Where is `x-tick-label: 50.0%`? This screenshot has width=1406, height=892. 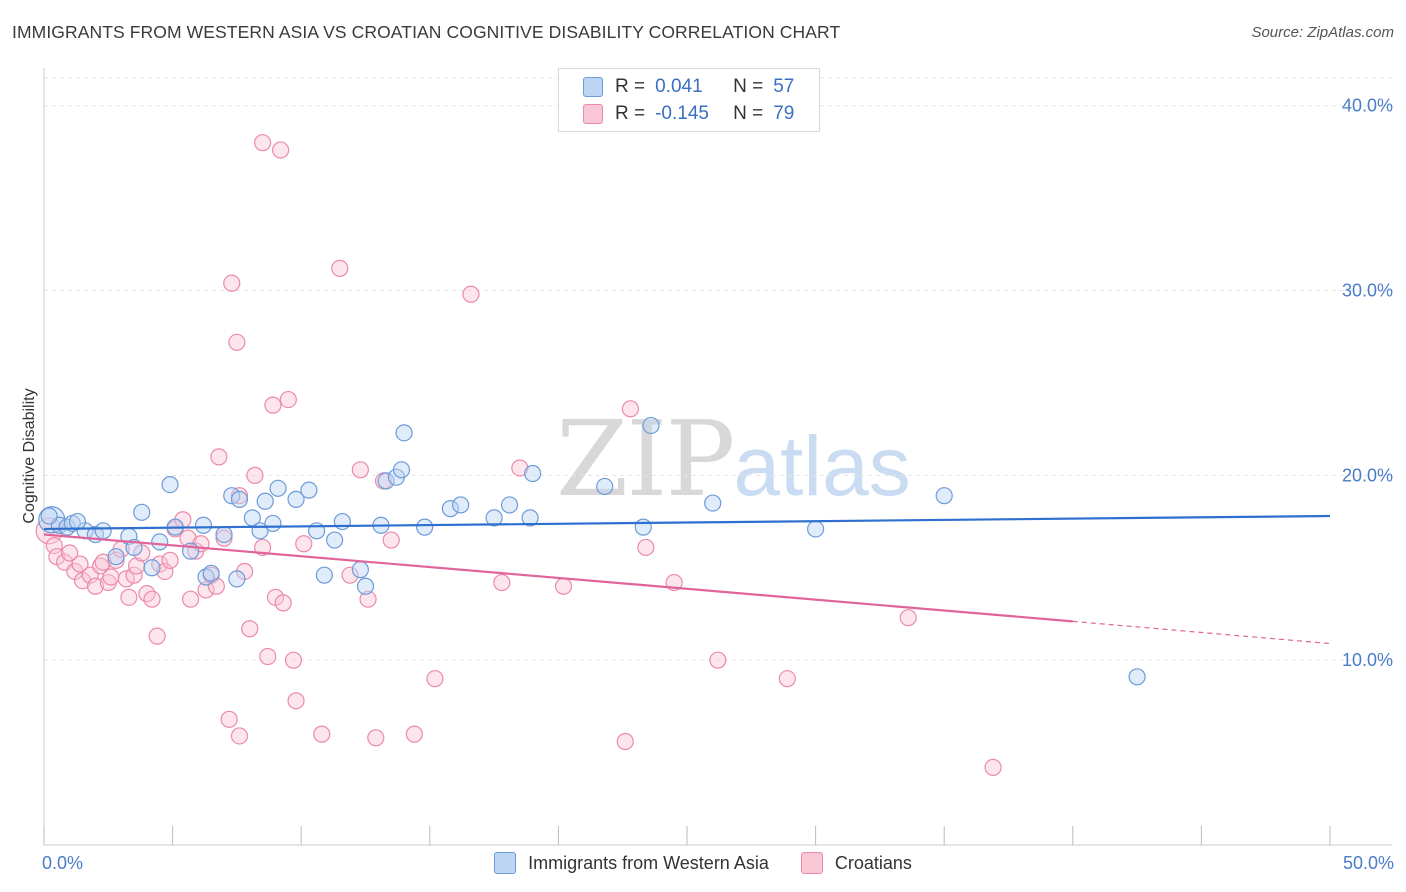
x-tick-label: 50.0% is located at coordinates (1368, 863).